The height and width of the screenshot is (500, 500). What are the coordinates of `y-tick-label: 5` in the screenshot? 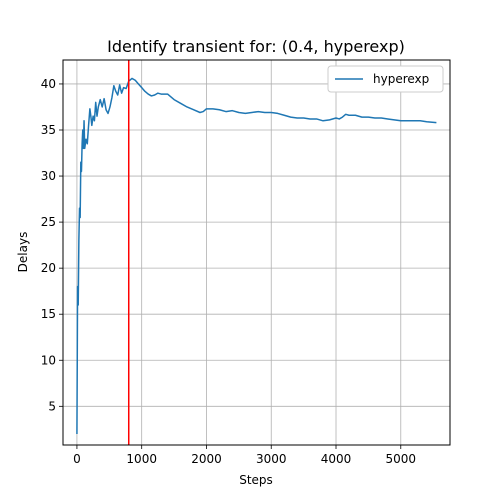 It's located at (52, 406).